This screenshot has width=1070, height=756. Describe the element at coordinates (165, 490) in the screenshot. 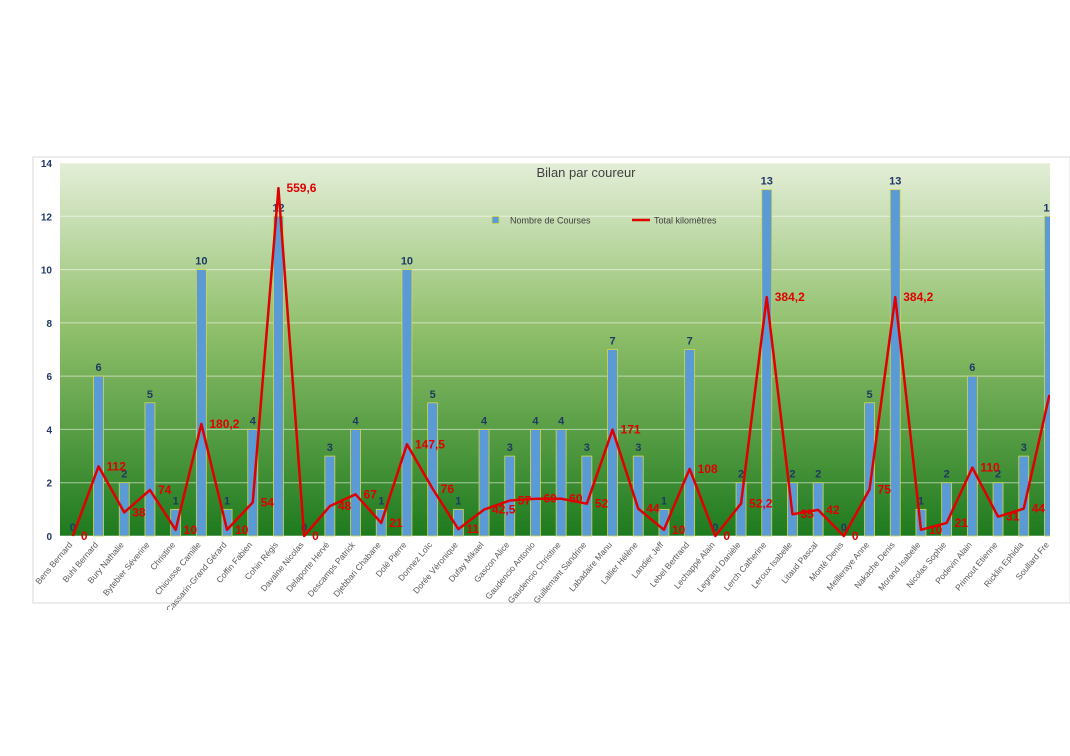

I see `line-value-label: 74` at that location.